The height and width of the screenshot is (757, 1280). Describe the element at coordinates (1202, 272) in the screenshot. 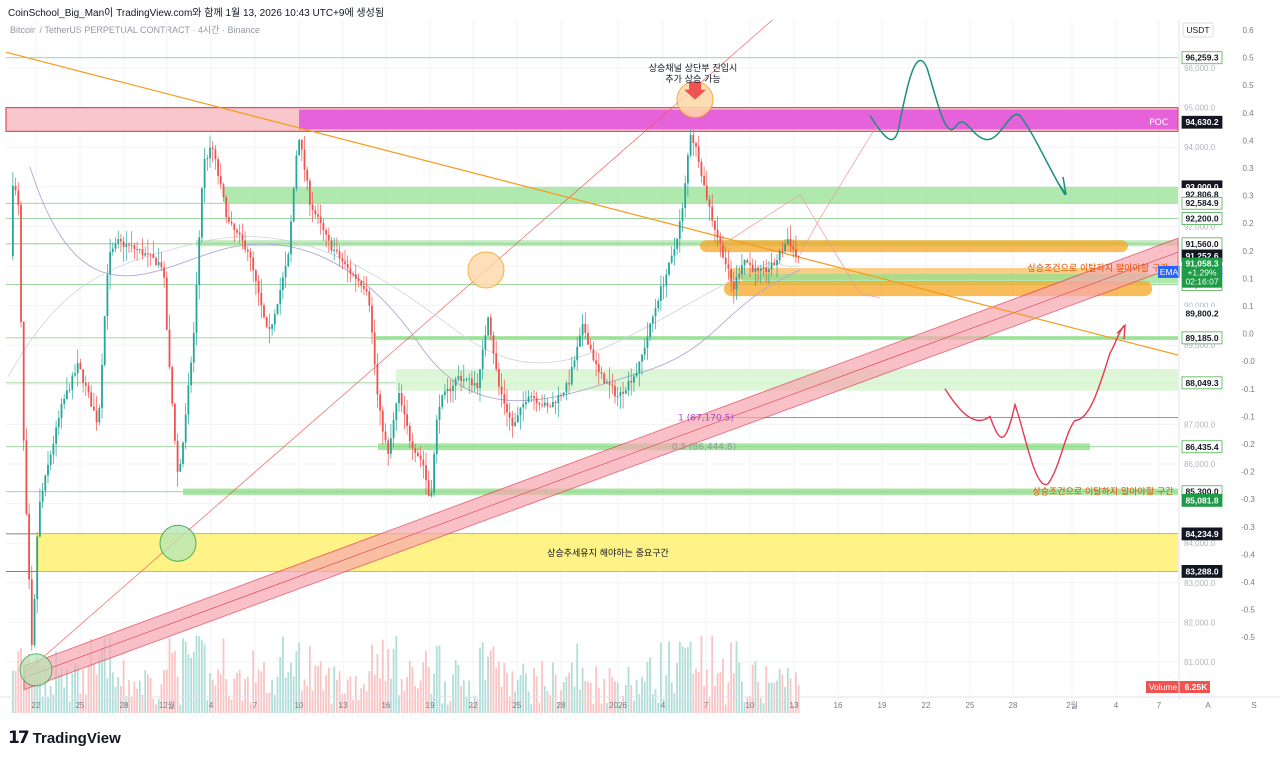

I see `current-price-box` at that location.